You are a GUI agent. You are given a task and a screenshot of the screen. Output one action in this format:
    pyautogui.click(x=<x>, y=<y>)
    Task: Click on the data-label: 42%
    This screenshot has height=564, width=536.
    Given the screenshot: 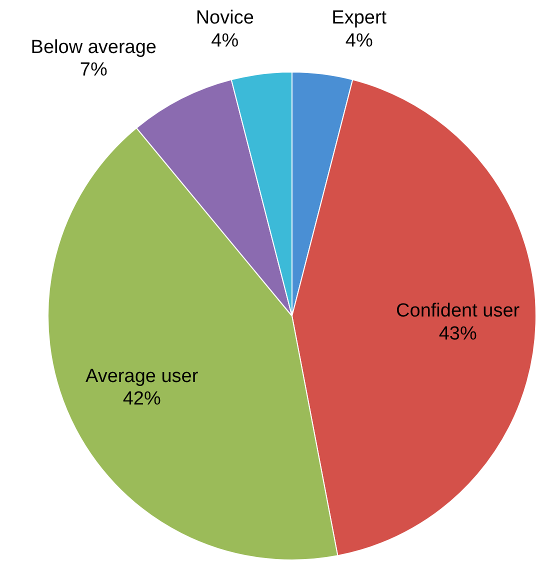 What is the action you would take?
    pyautogui.click(x=141, y=399)
    